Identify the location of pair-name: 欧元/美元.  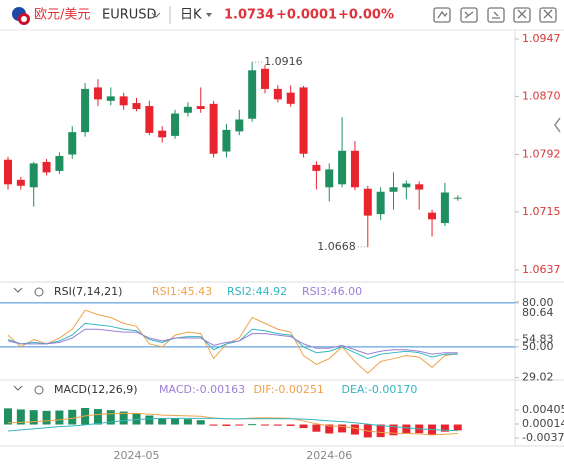
(62, 15).